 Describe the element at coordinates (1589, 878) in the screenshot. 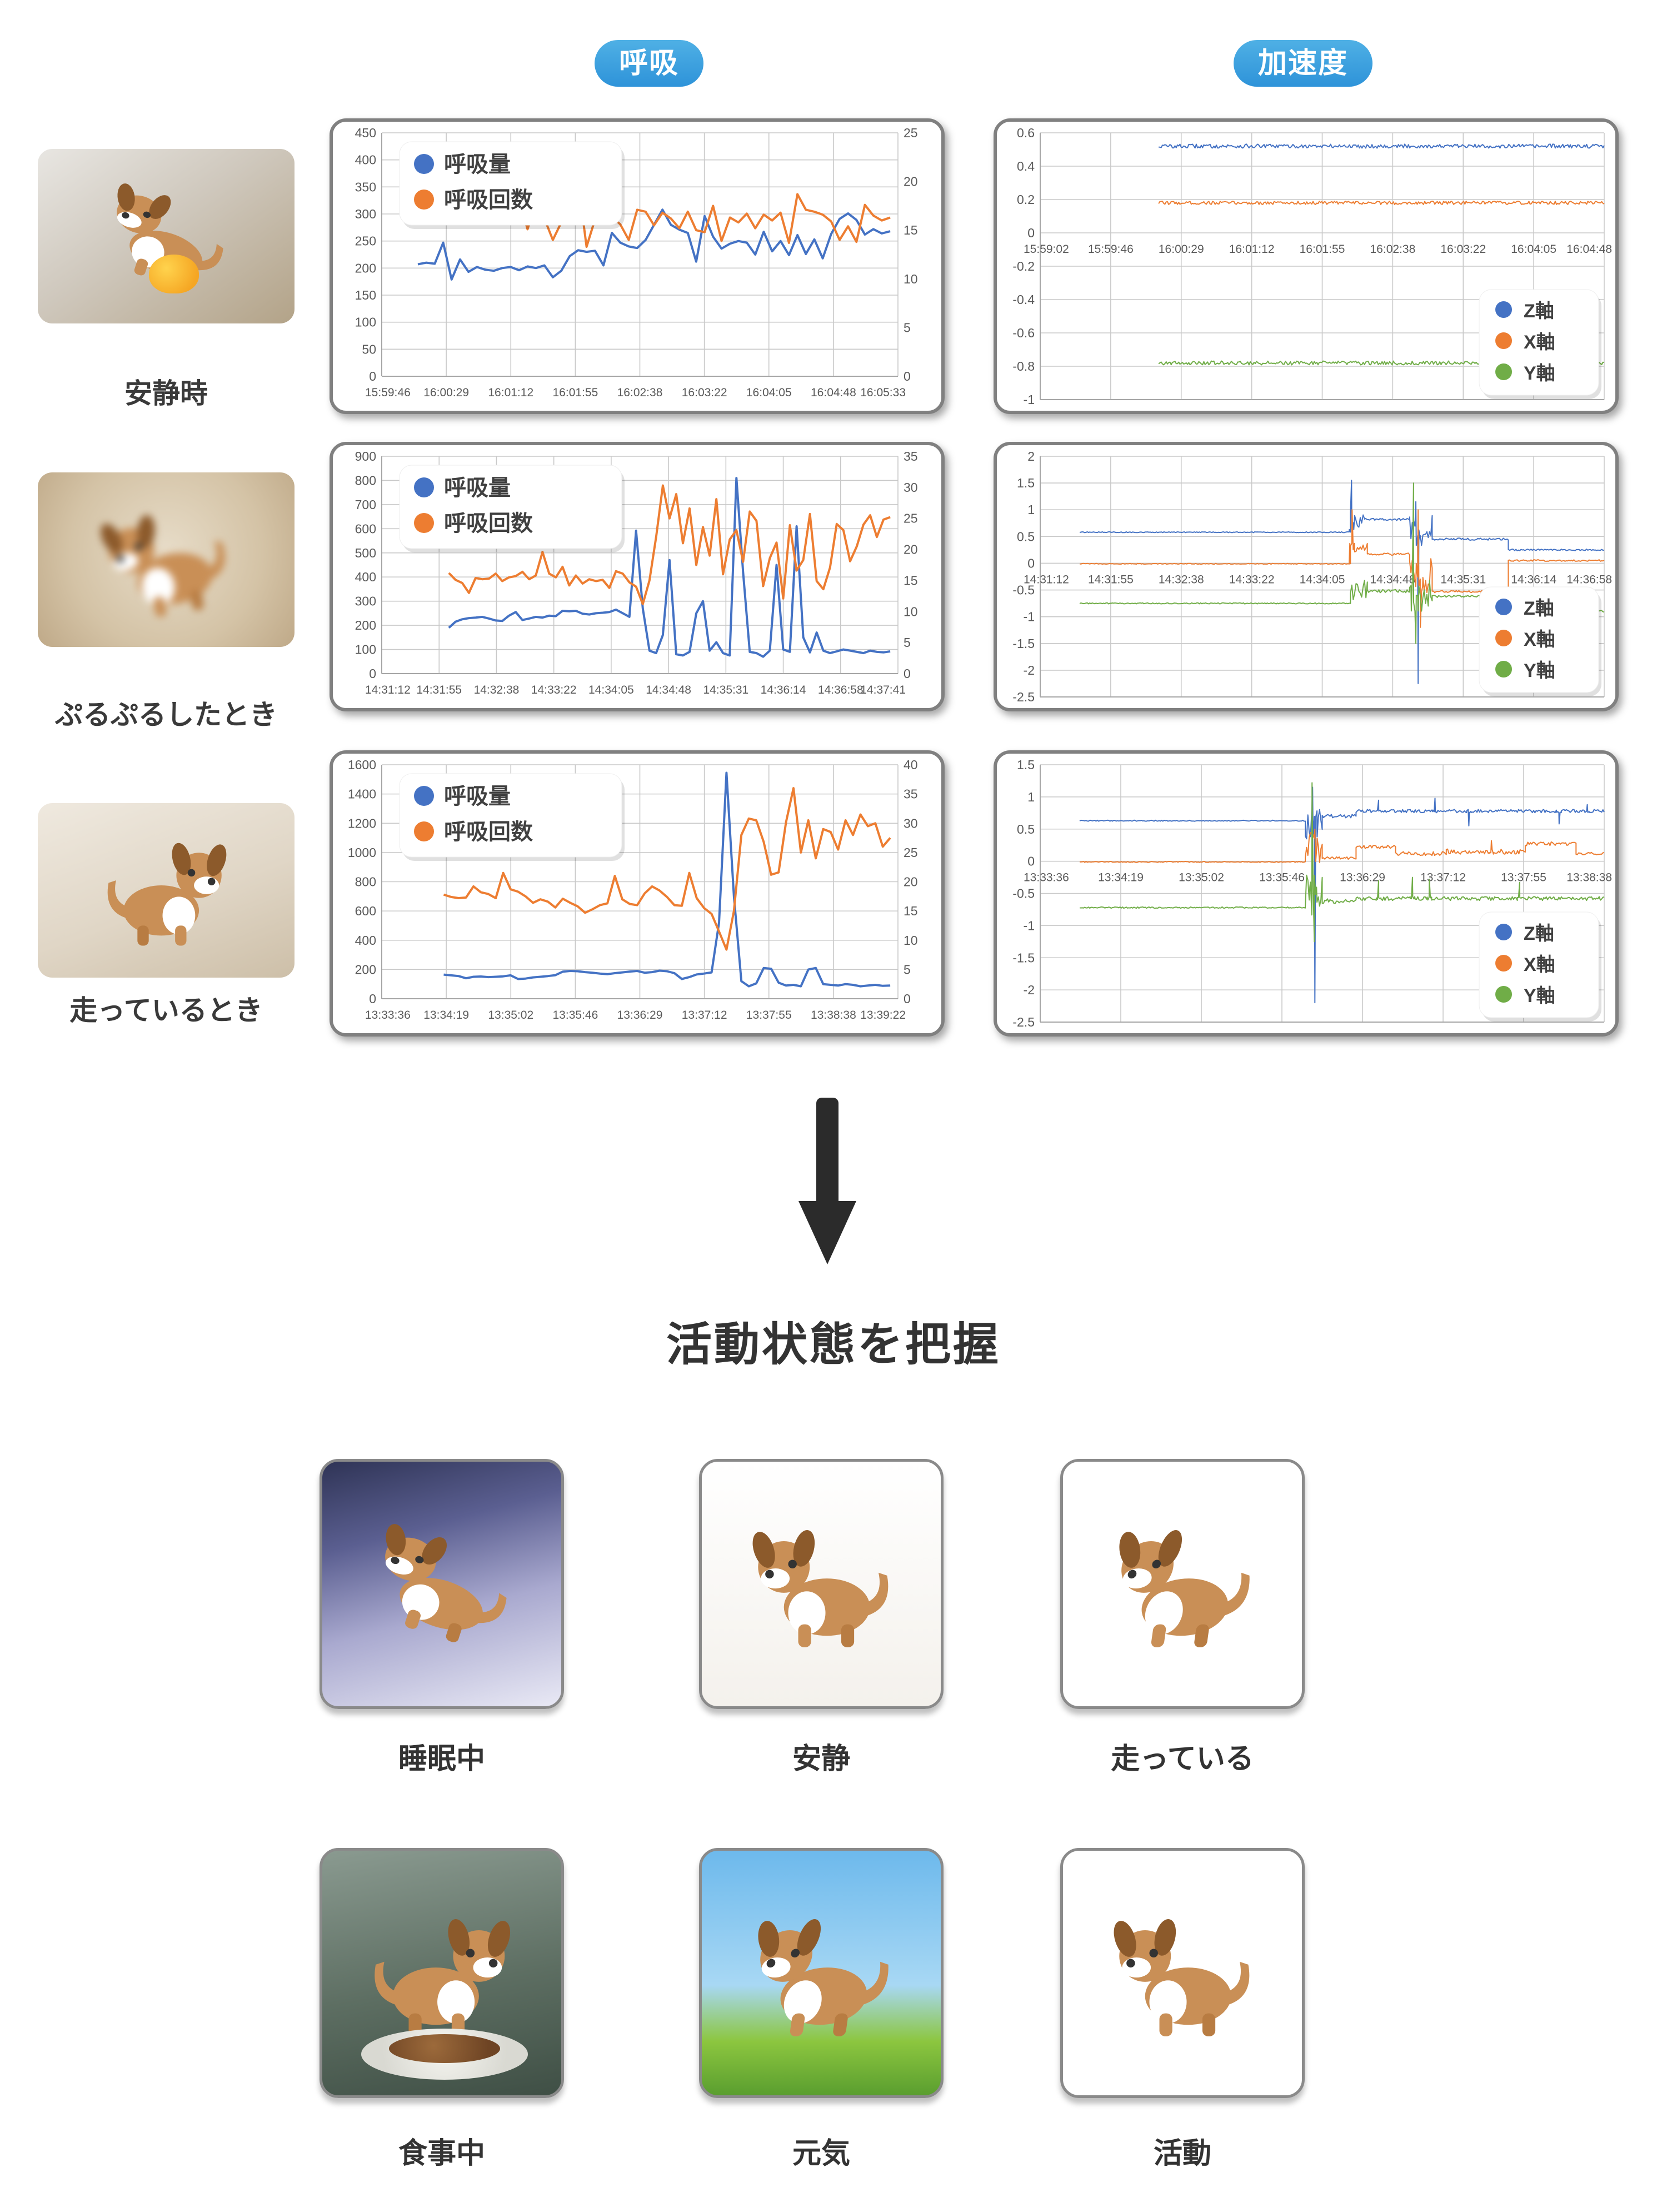

I see `svg-text: 13:38:38` at that location.